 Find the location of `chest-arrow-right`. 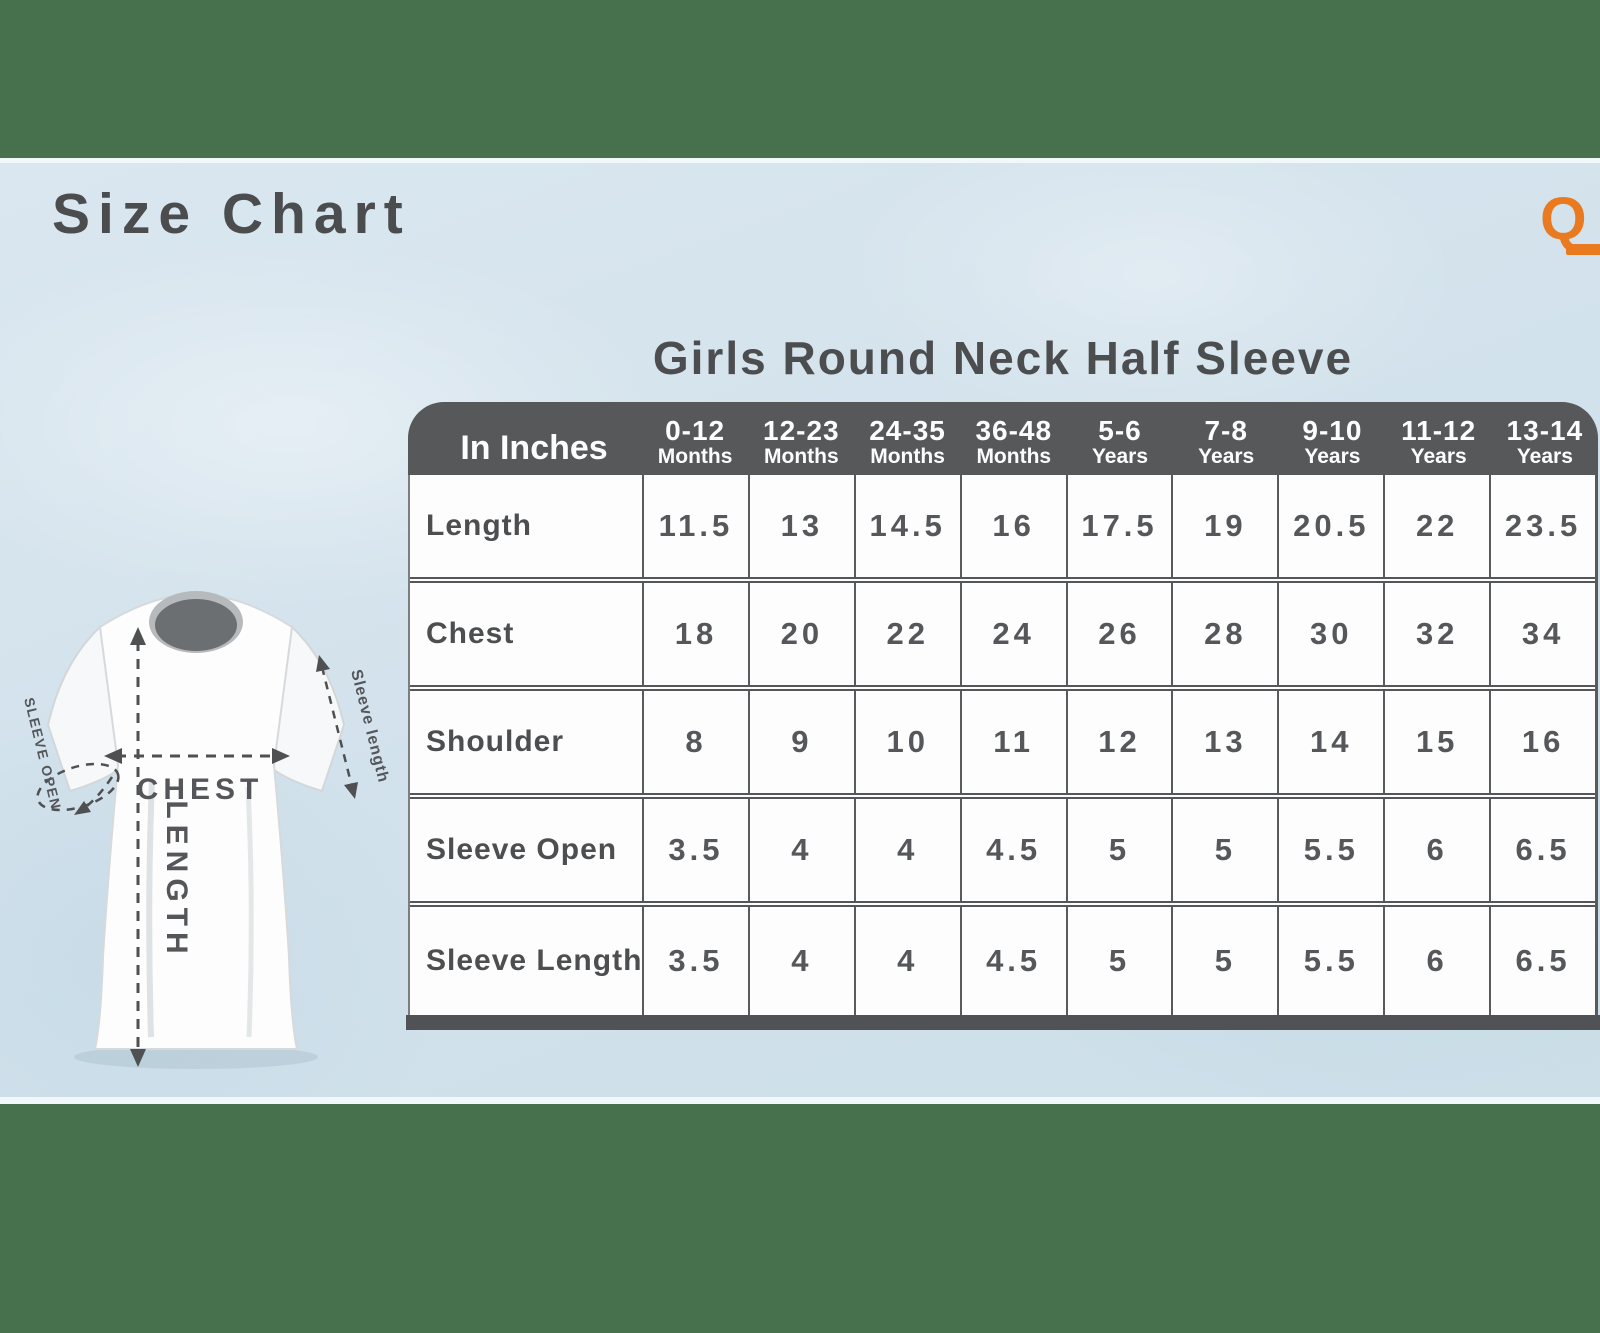

chest-arrow-right is located at coordinates (281, 756).